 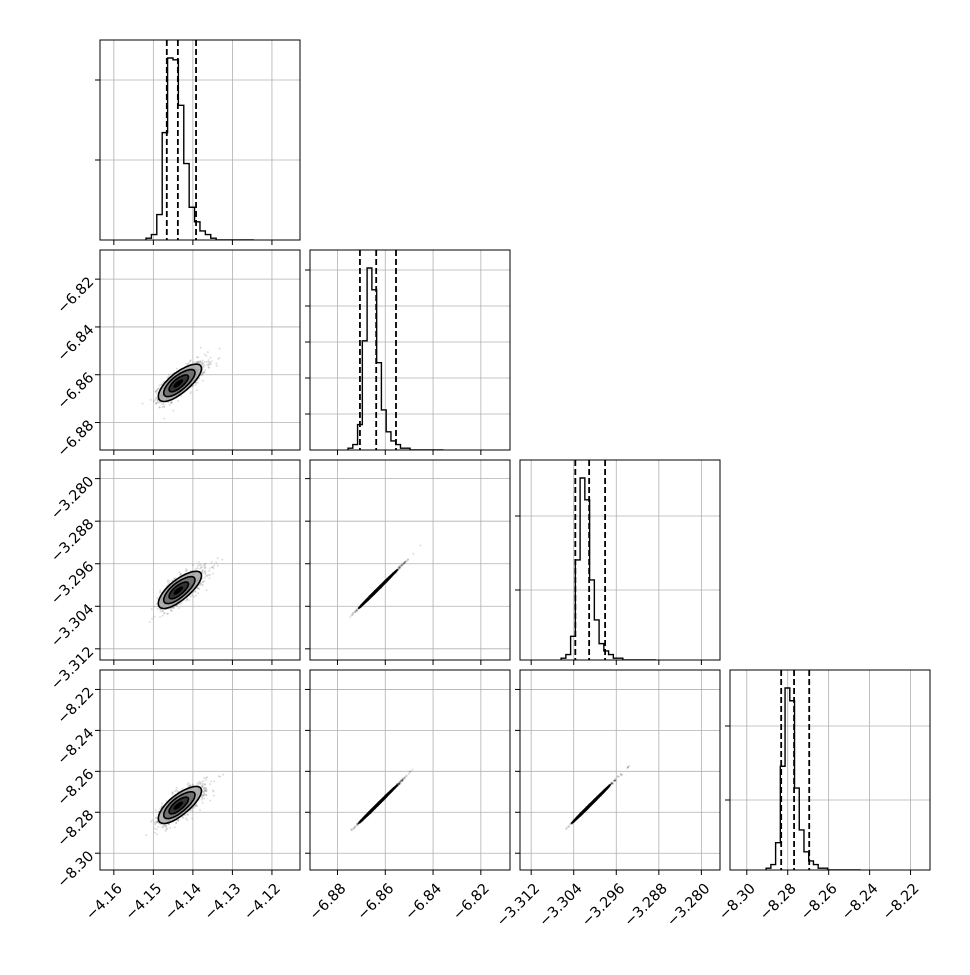 What do you see at coordinates (262, 902) in the screenshot?
I see `x-tick-label: −4.12` at bounding box center [262, 902].